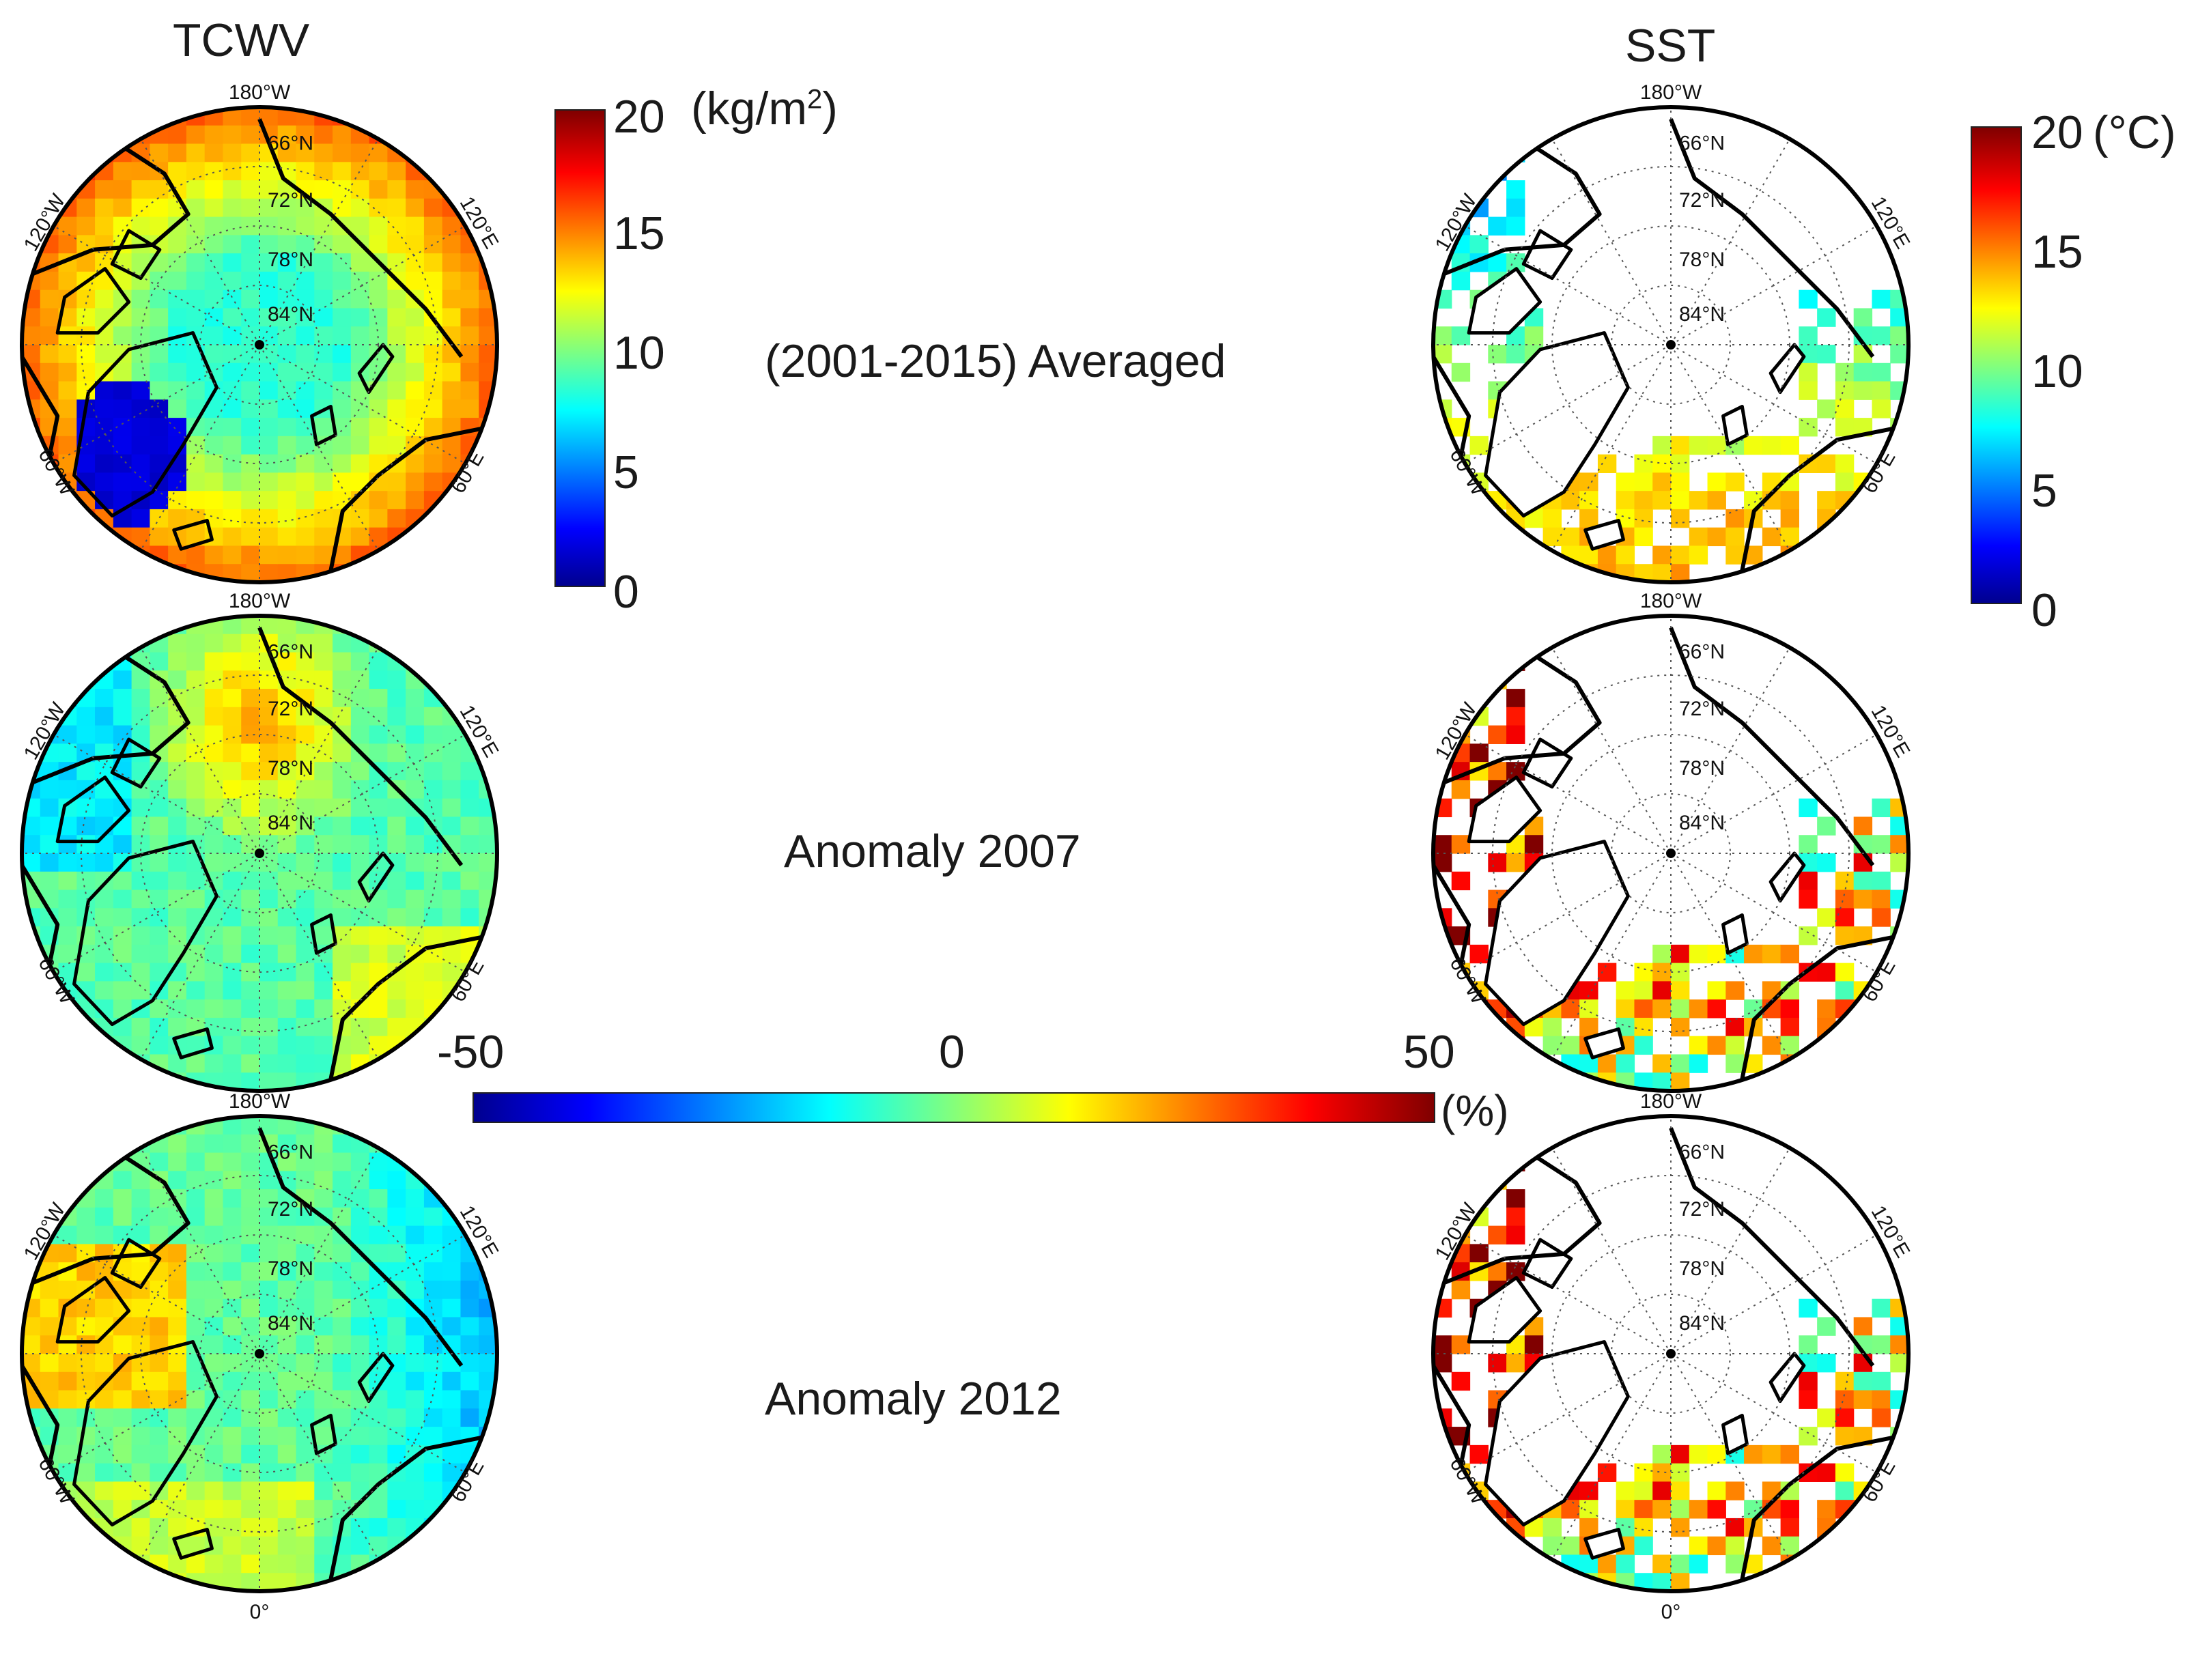 This screenshot has width=2198, height=1680. What do you see at coordinates (639, 117) in the screenshot?
I see `tcwv-tick-20: 20` at bounding box center [639, 117].